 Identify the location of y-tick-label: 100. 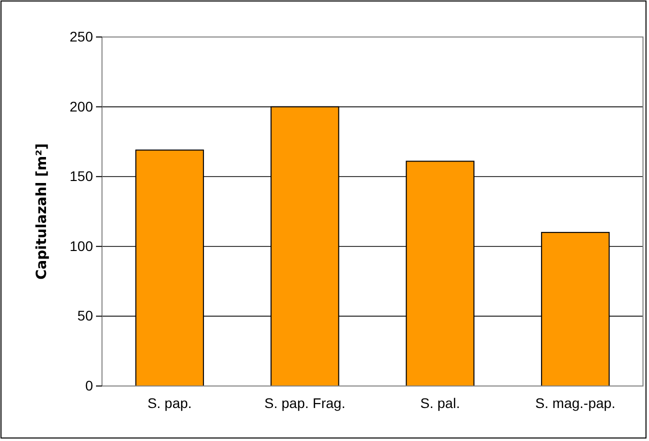
(82, 246).